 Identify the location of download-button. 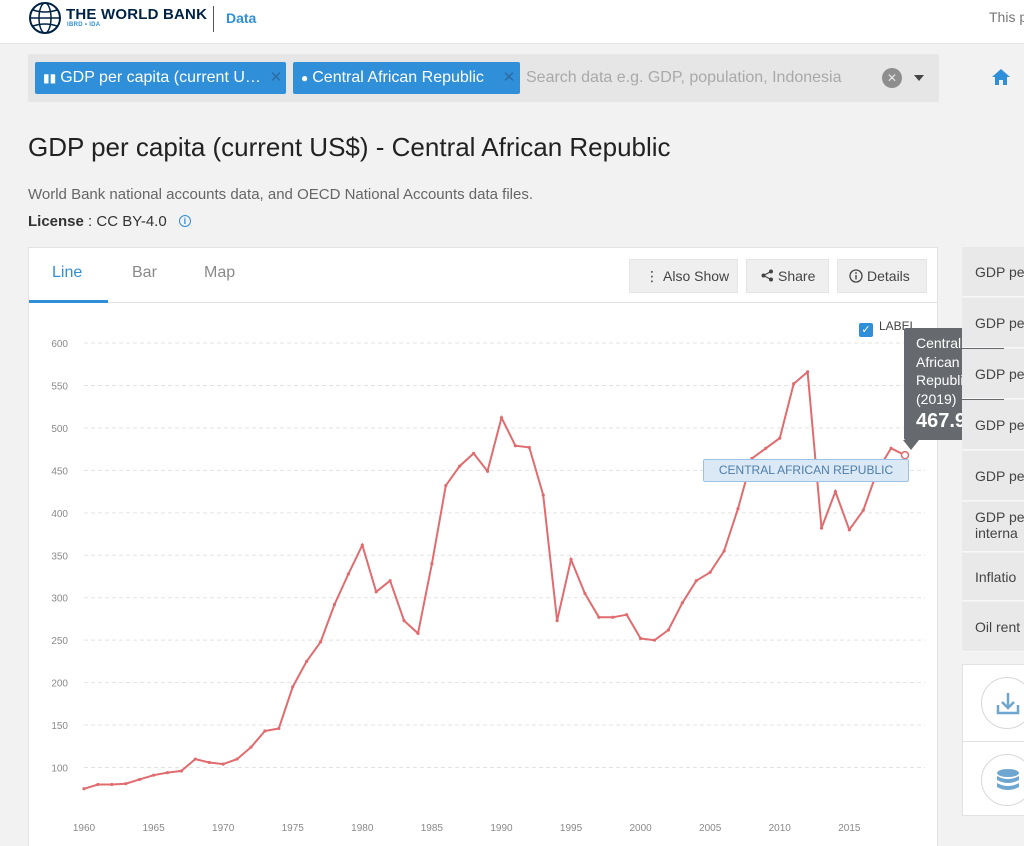
(1002, 703).